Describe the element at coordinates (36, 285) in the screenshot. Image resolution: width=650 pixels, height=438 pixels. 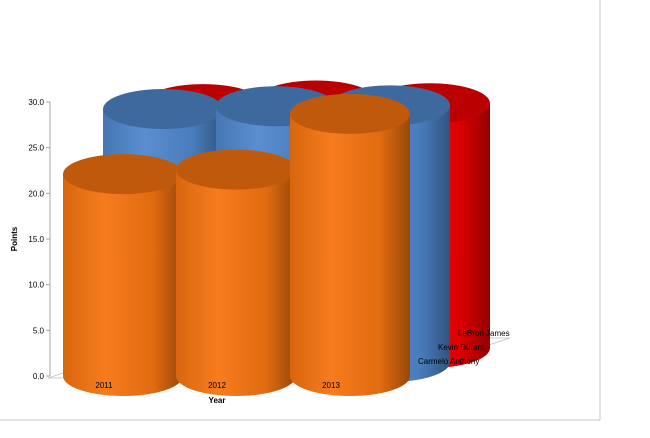
I see `y-tick-label: 10.0` at that location.